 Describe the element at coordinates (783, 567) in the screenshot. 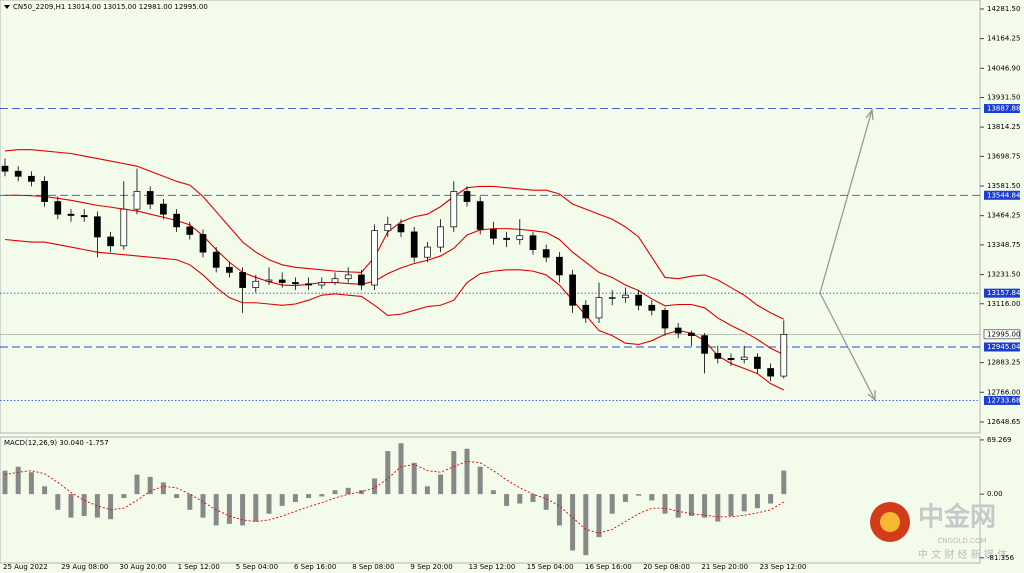

I see `x-tick-label: 23 Sep 12:00` at that location.